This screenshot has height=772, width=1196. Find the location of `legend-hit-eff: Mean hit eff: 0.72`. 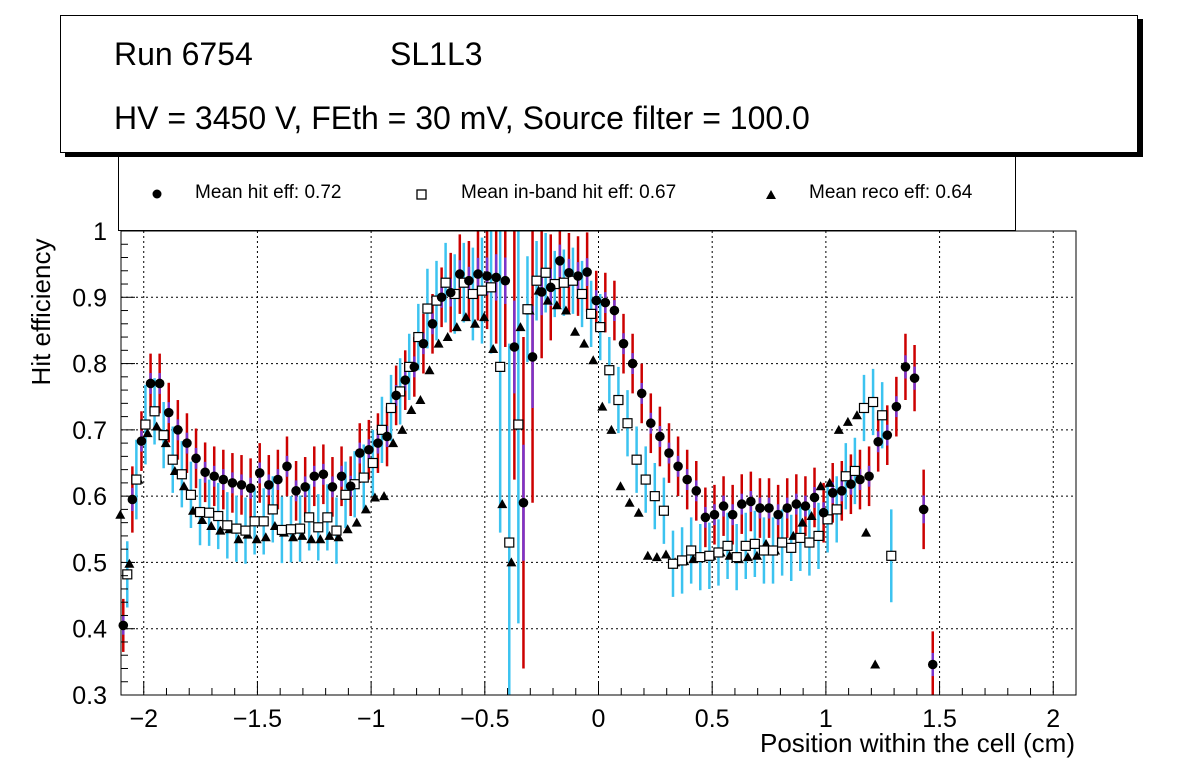

legend-hit-eff: Mean hit eff: 0.72 is located at coordinates (268, 192).